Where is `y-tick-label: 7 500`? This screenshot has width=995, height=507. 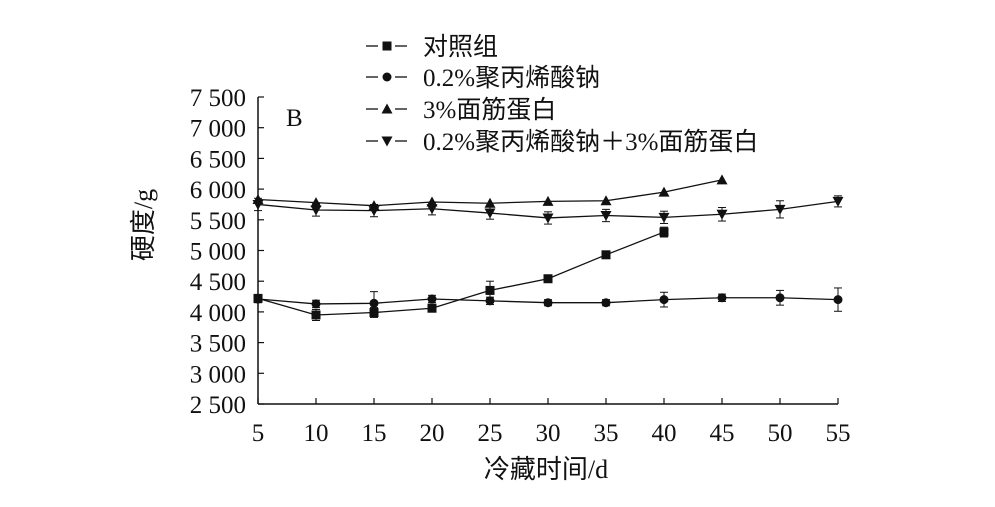 y-tick-label: 7 500 is located at coordinates (218, 98).